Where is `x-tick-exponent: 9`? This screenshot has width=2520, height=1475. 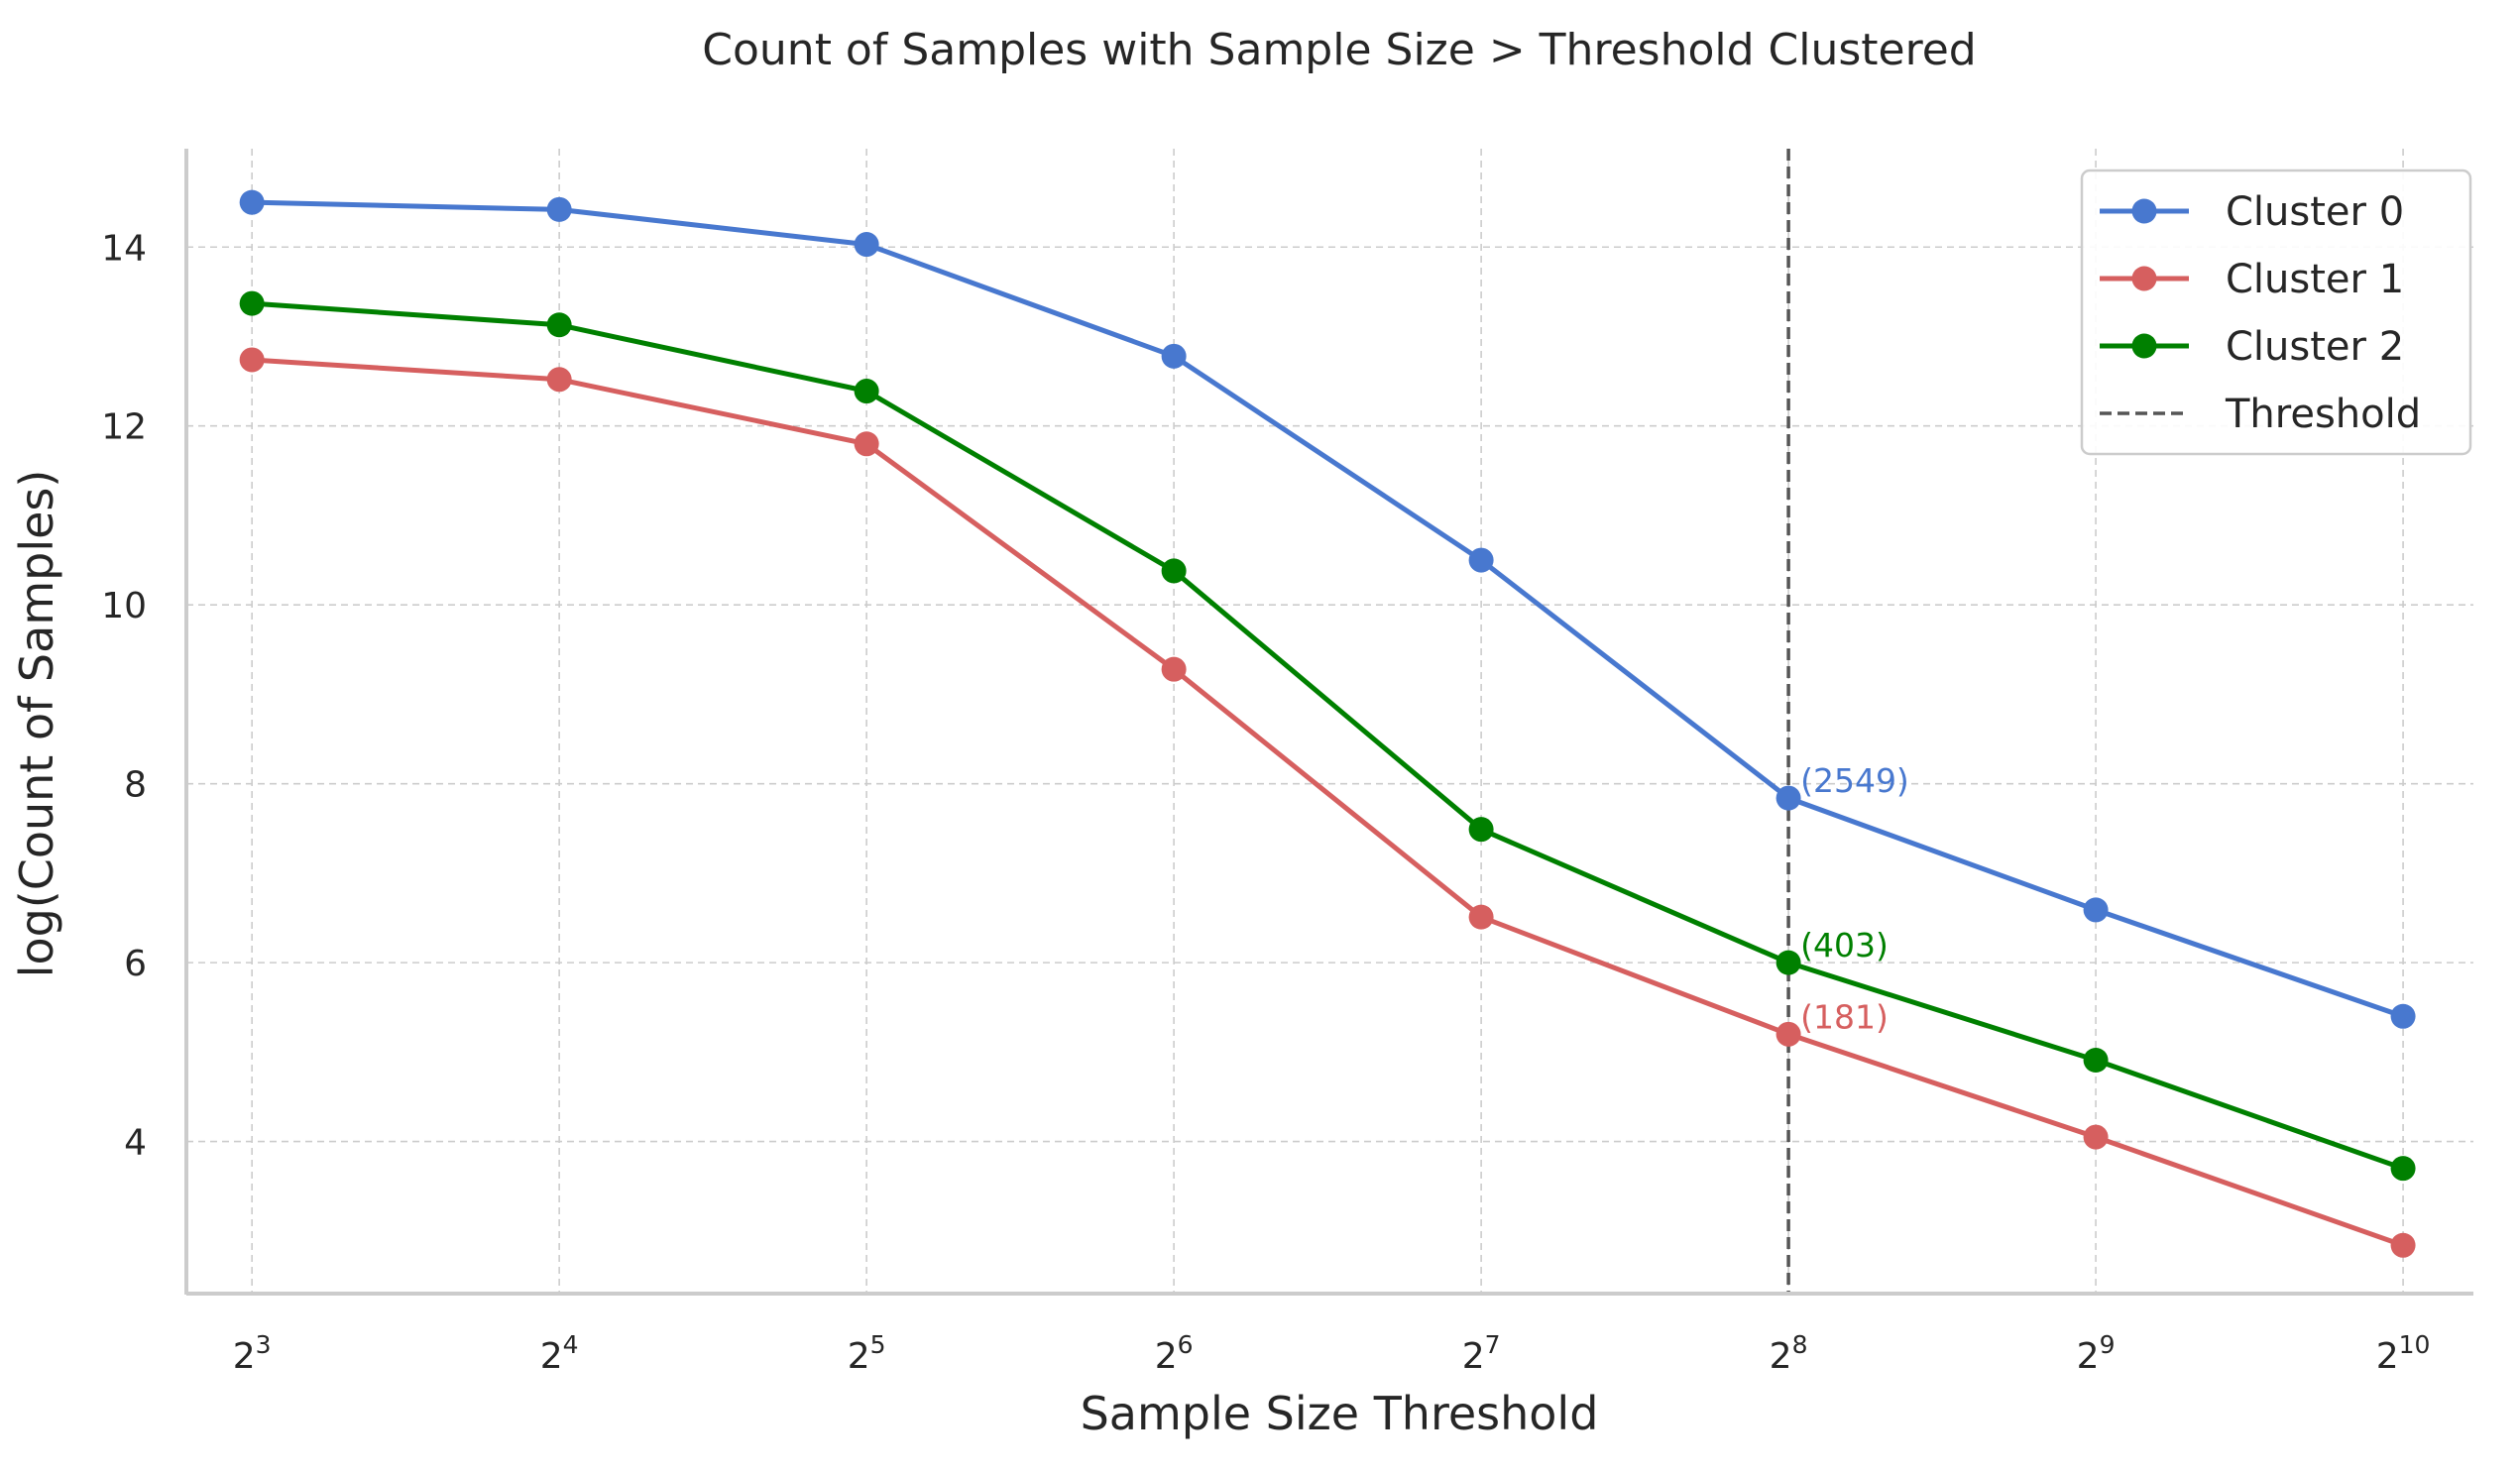 x-tick-exponent: 9 is located at coordinates (2108, 1344).